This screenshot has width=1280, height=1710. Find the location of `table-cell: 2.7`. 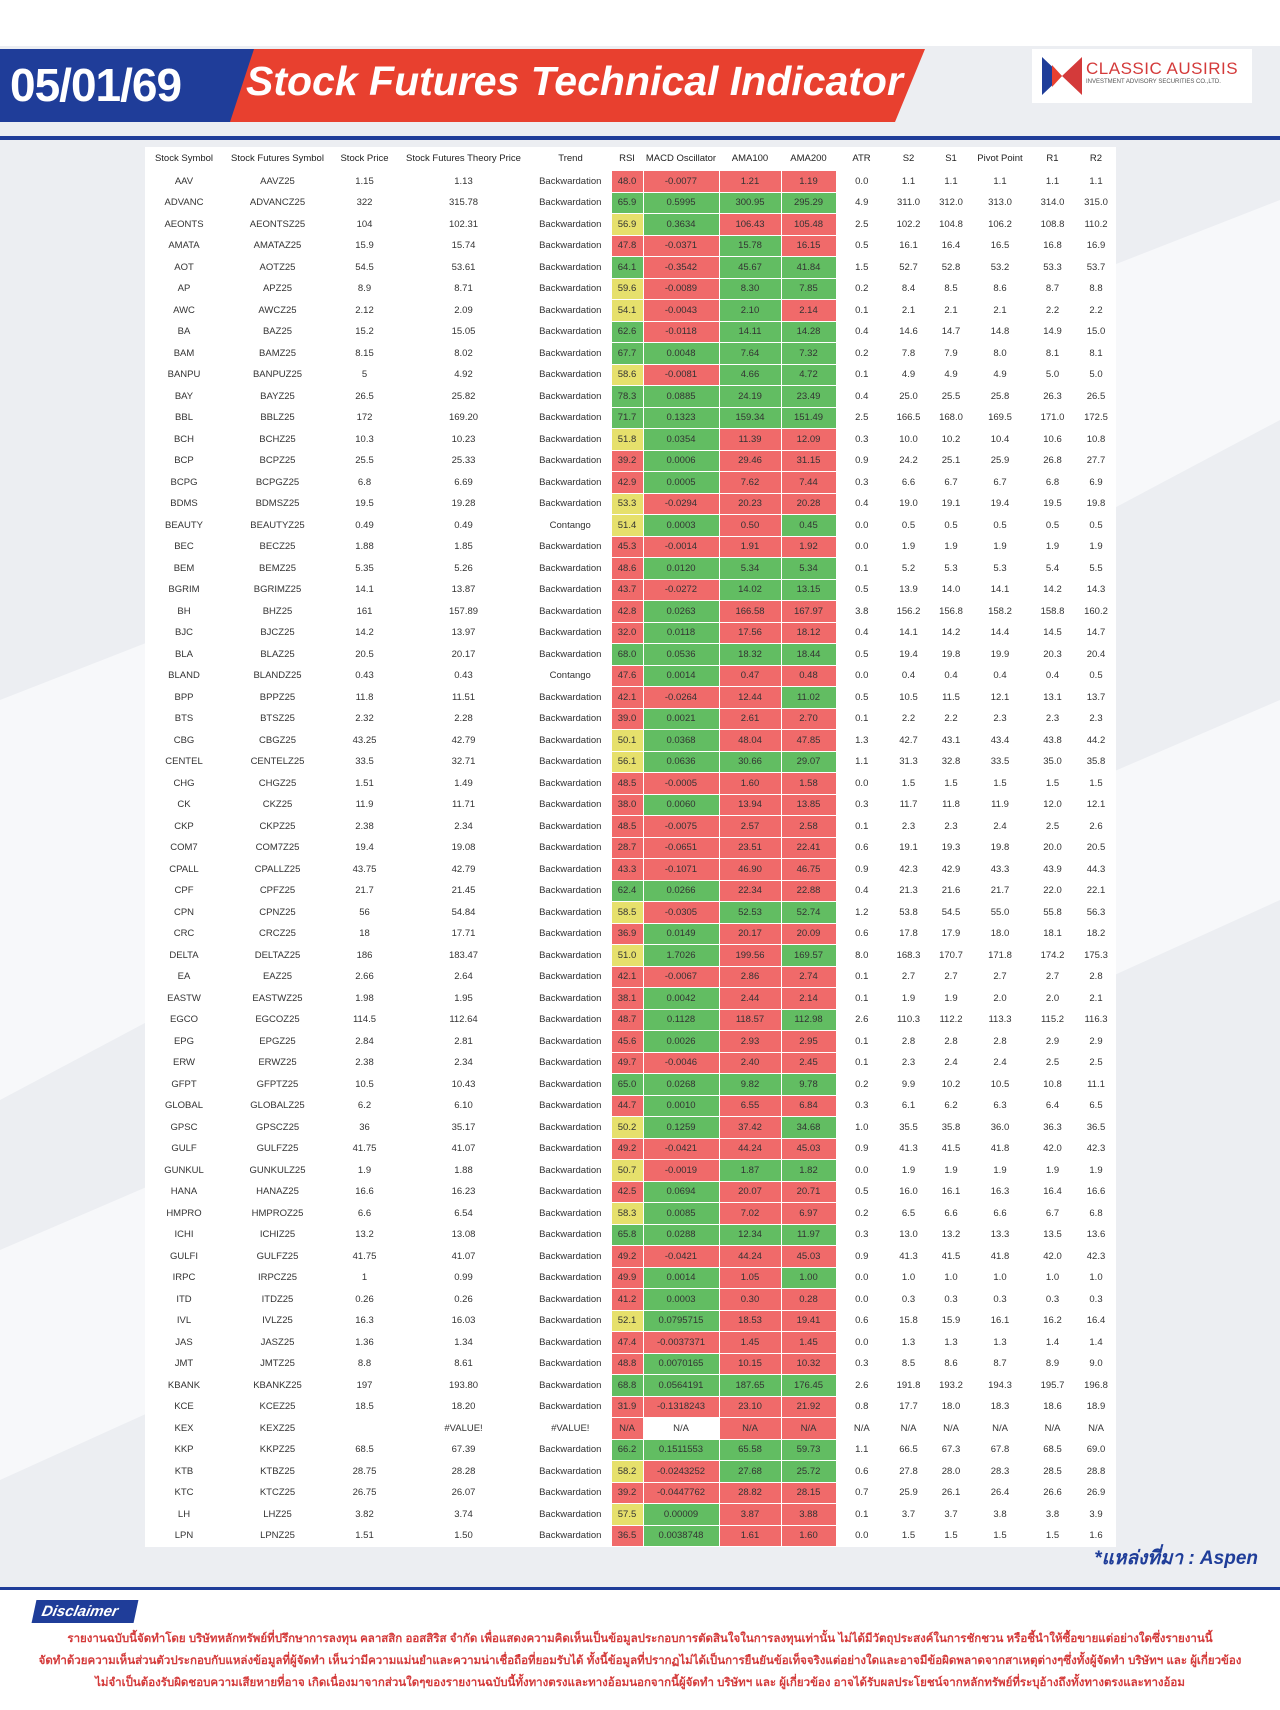

table-cell: 2.7 is located at coordinates (1000, 977).